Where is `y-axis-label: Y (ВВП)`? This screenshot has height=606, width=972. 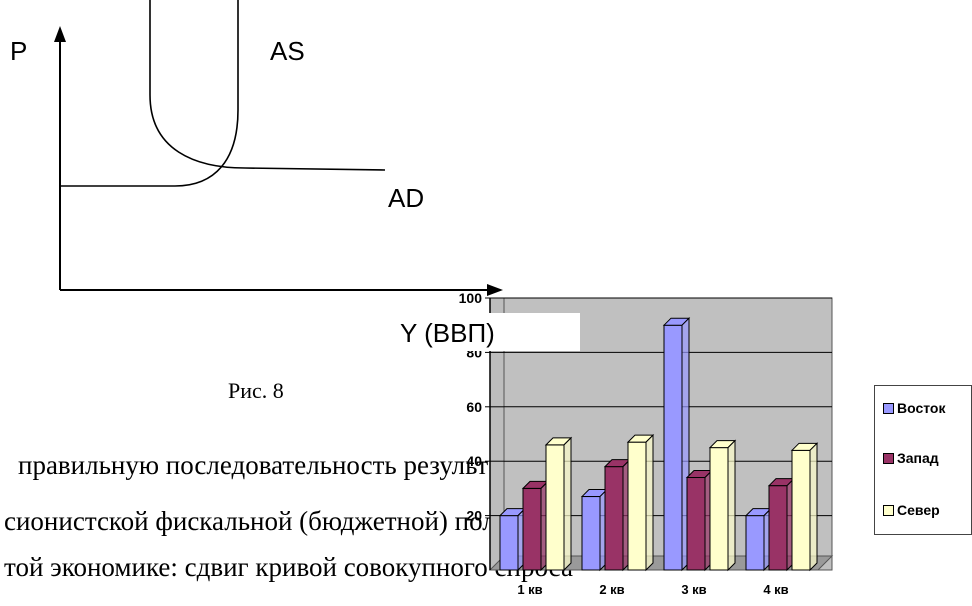 y-axis-label: Y (ВВП) is located at coordinates (447, 333).